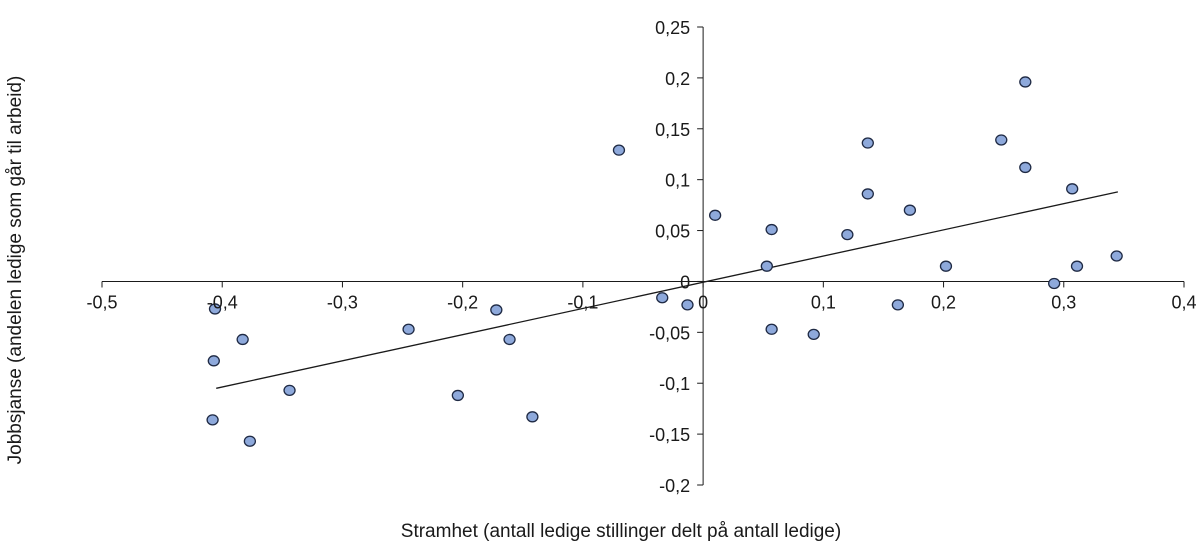 The width and height of the screenshot is (1200, 560). I want to click on y-tick-label: -0,05, so click(669, 333).